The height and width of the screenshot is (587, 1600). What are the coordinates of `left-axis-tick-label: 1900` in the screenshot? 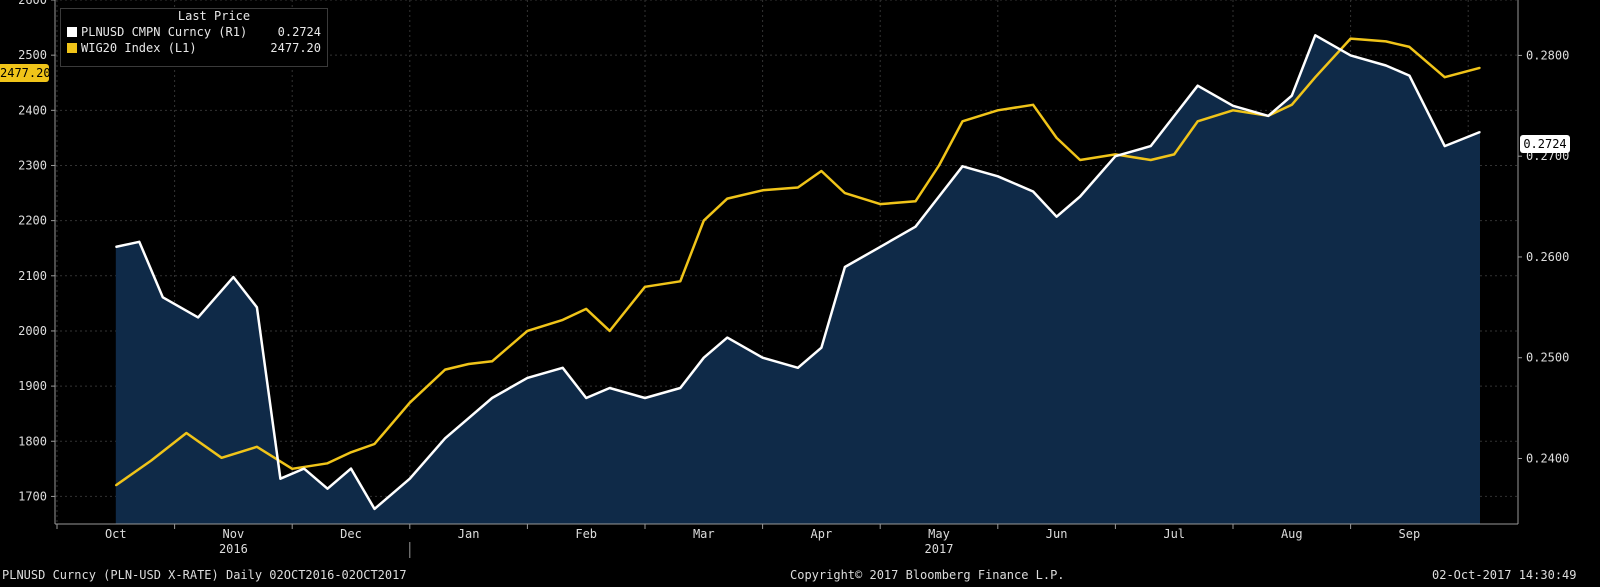 It's located at (32, 386).